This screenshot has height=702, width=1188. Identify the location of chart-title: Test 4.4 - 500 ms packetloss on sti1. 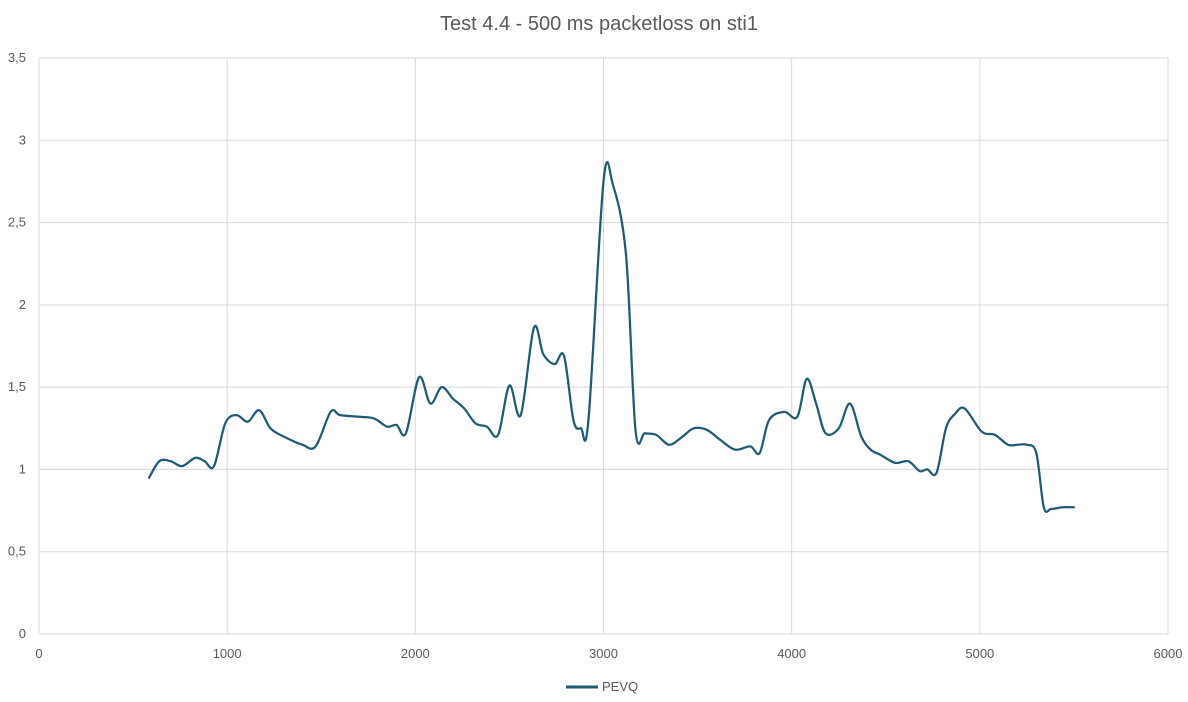
(599, 24).